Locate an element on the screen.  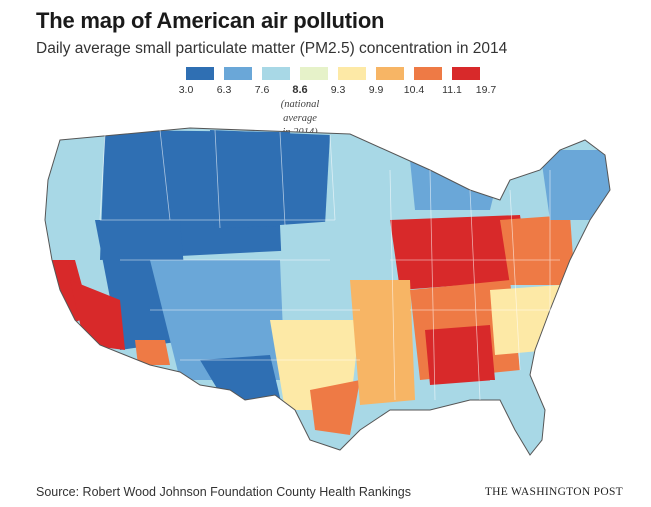
note-line: (national is located at coordinates (300, 104).